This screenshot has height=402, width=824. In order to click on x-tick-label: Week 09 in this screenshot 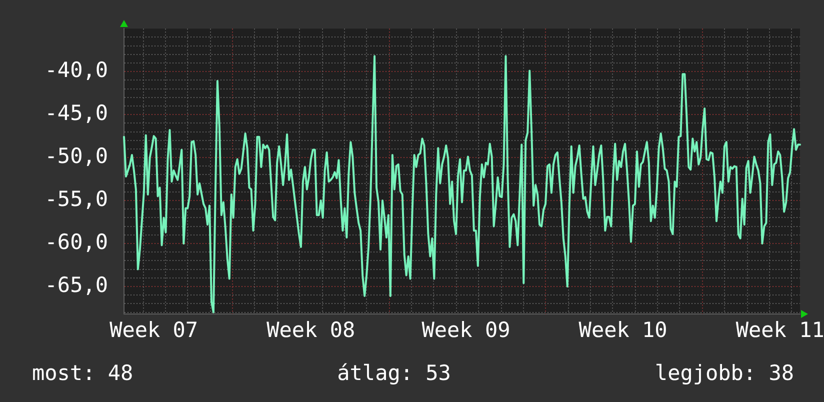, I will do `click(466, 330)`.